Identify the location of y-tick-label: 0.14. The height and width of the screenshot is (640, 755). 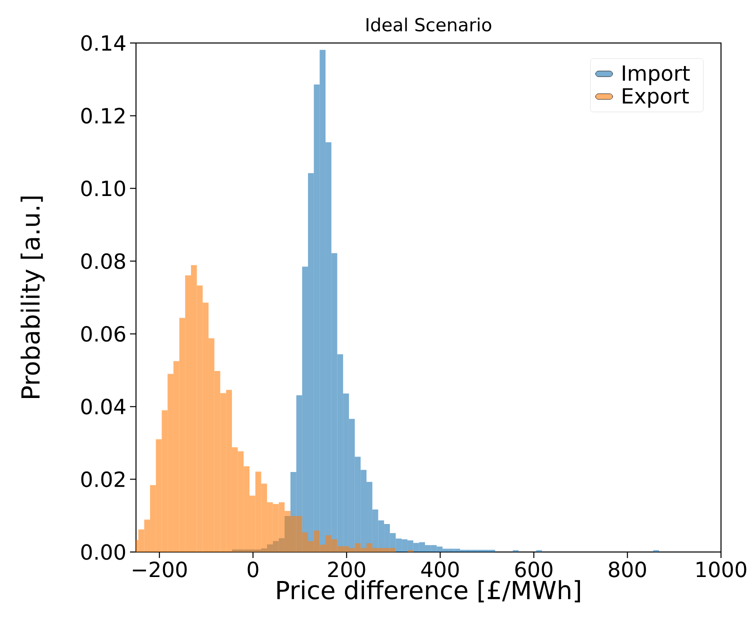
(103, 43).